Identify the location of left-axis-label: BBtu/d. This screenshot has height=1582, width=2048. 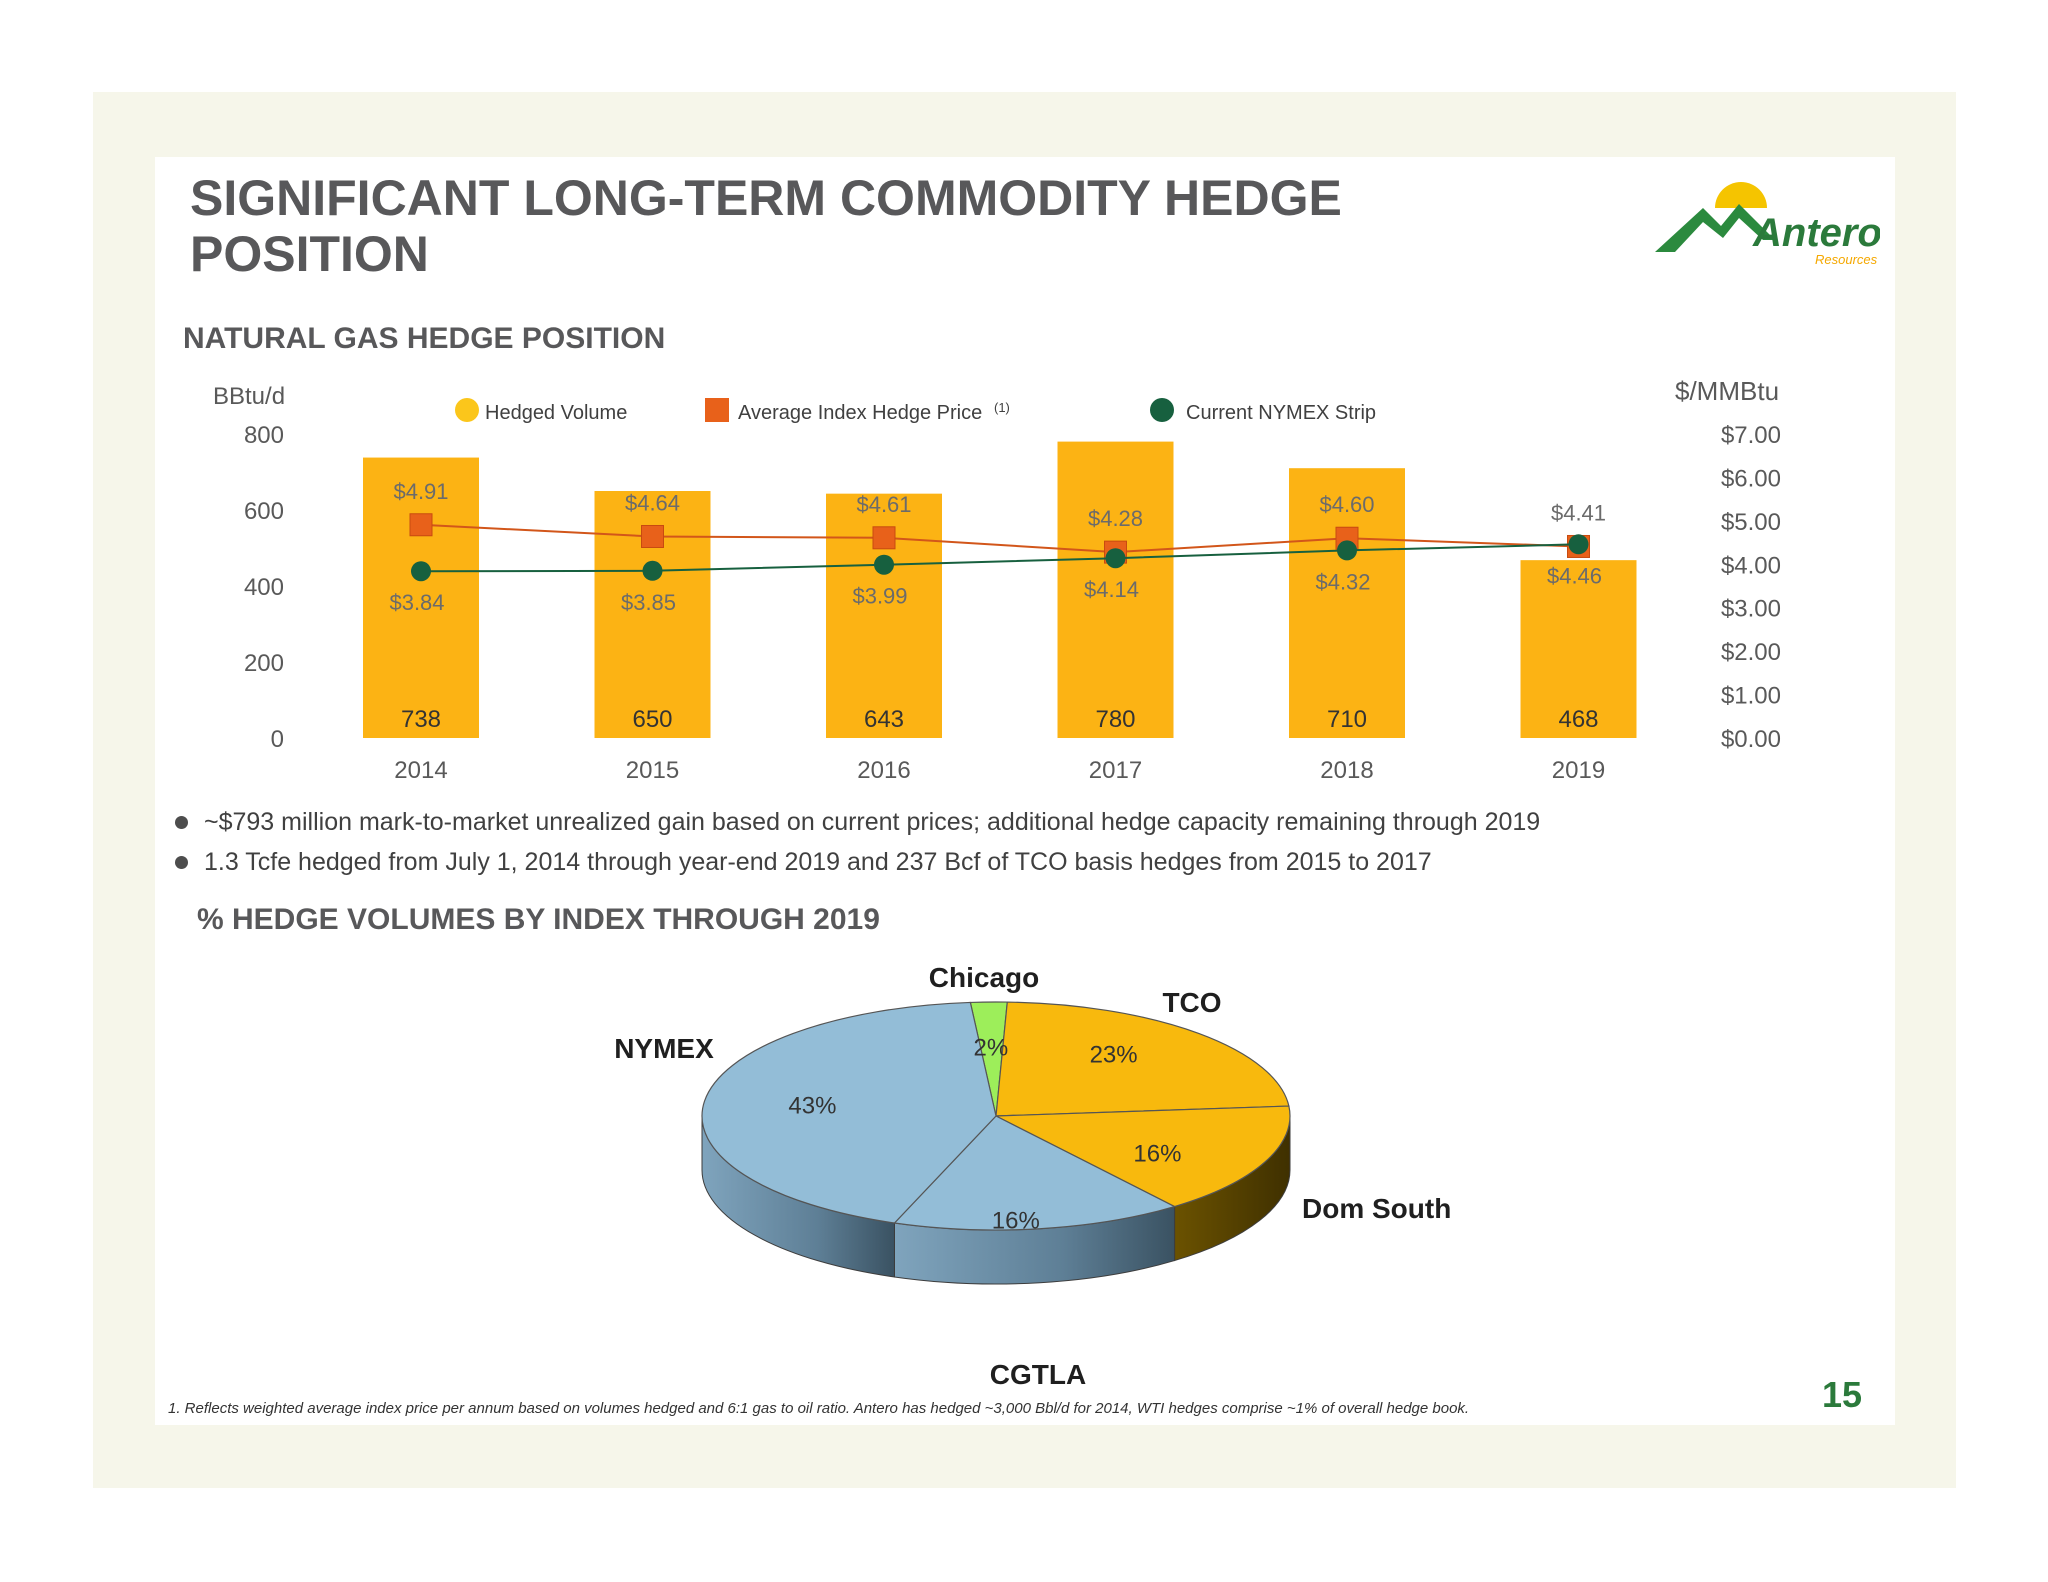
(249, 396).